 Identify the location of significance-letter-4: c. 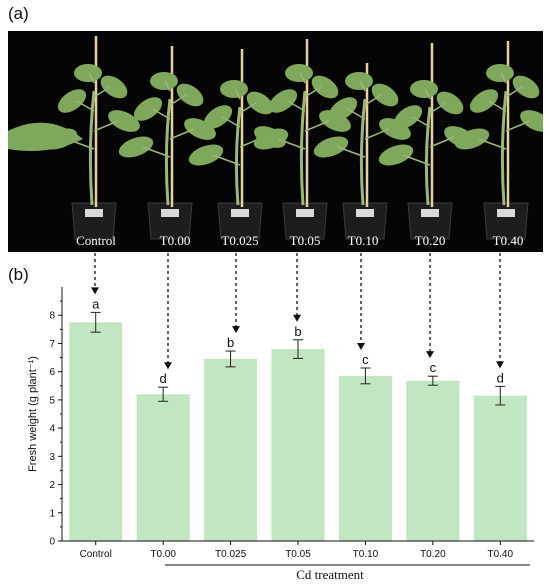
(365, 359).